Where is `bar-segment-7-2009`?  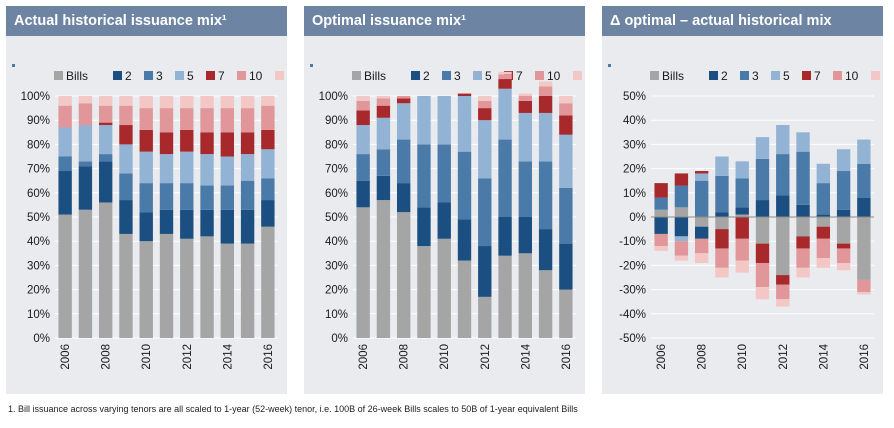
bar-segment-7-2009 is located at coordinates (722, 239).